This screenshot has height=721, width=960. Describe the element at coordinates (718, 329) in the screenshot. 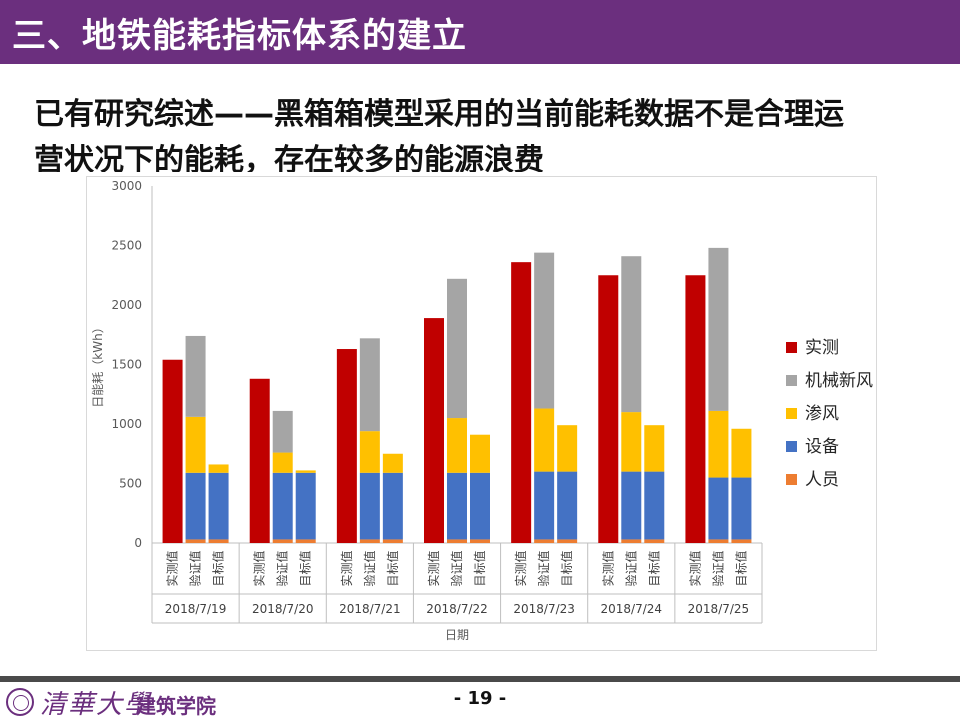

I see `bar-机械新风-2018/7/25-验证值` at that location.